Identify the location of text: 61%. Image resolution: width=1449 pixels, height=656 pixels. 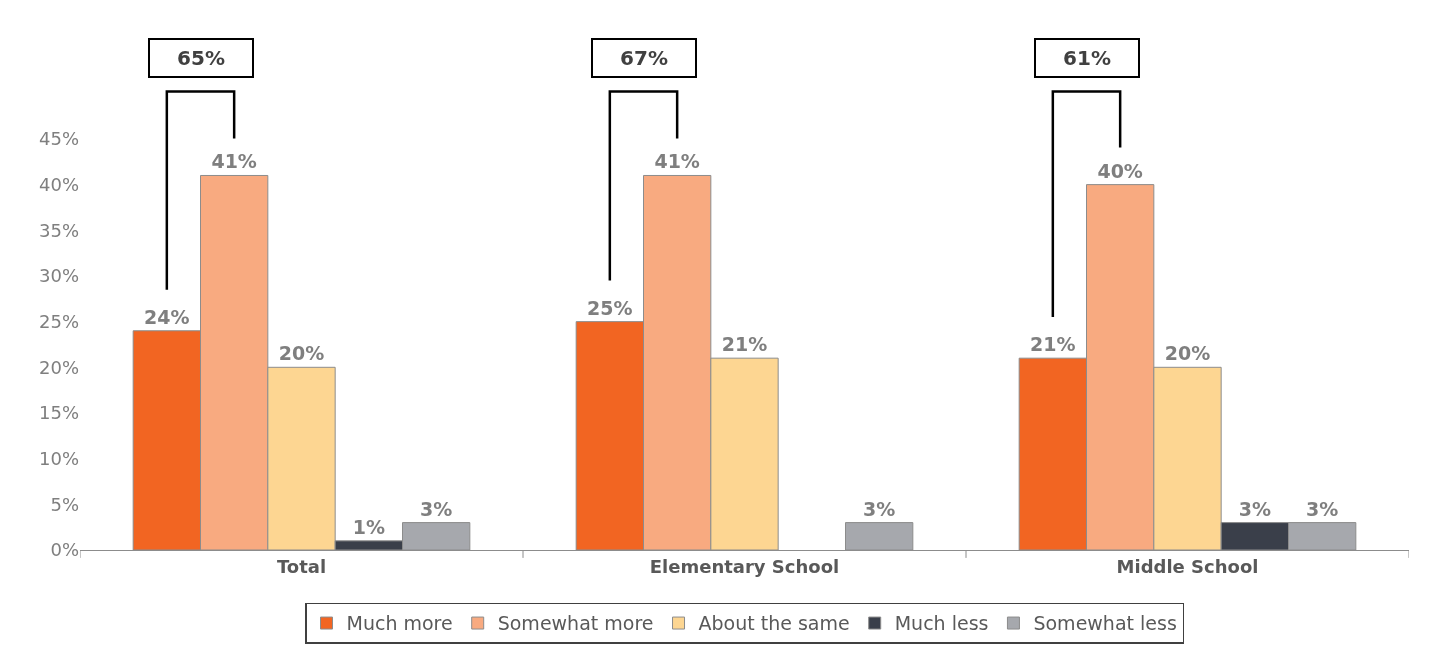
(1087, 58).